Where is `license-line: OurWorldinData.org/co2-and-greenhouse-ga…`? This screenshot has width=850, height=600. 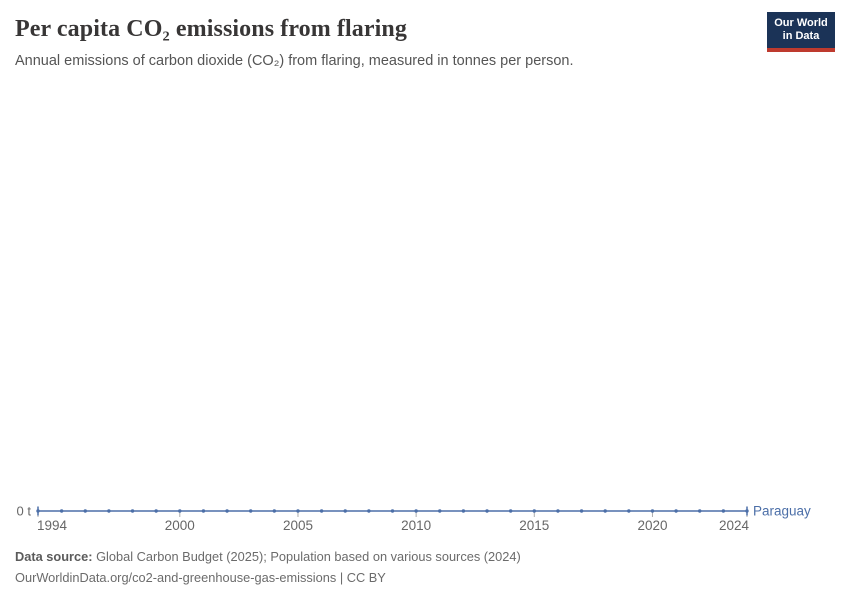 license-line: OurWorldinData.org/co2-and-greenhouse-ga… is located at coordinates (200, 577).